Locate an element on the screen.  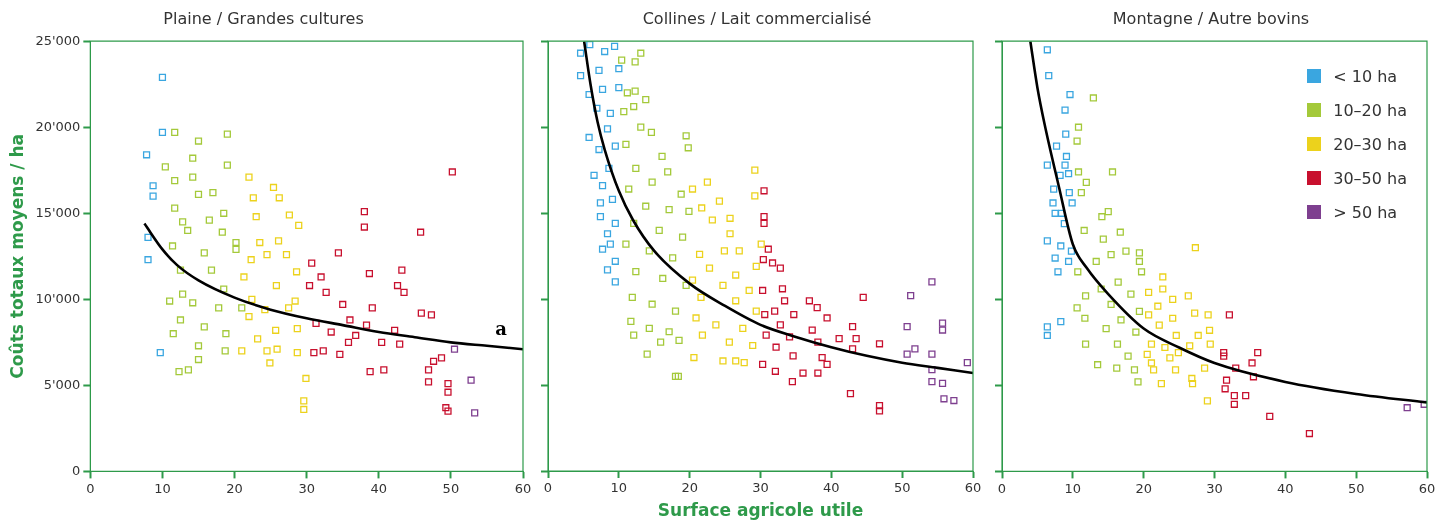
y-tick-label: 10'000 is located at coordinates (58, 298).